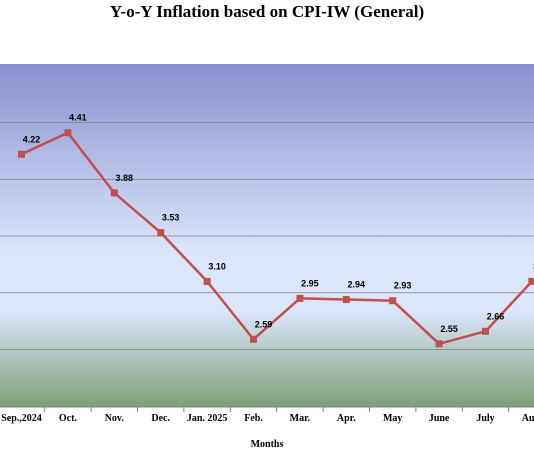  I want to click on x-tick-label: Feb., so click(253, 418).